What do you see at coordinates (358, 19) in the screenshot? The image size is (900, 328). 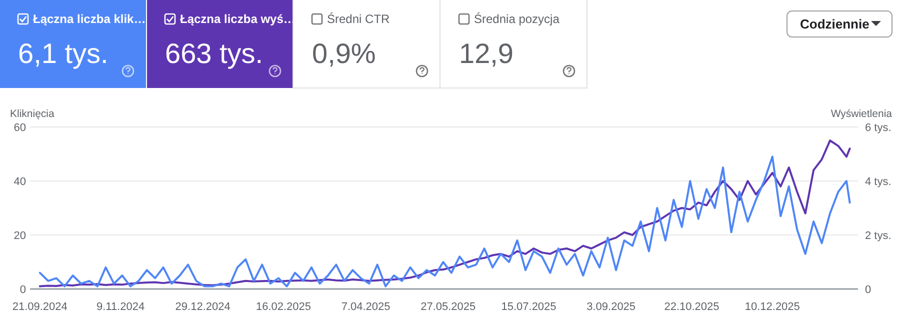 I see `text: Średni CTR` at bounding box center [358, 19].